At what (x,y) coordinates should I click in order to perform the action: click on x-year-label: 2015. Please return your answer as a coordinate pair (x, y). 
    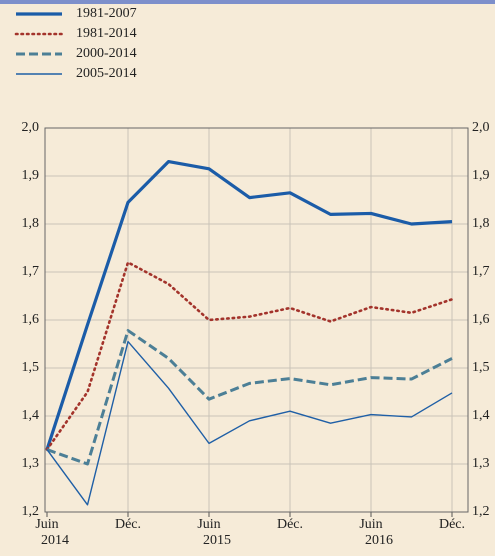
    Looking at the image, I should click on (217, 540).